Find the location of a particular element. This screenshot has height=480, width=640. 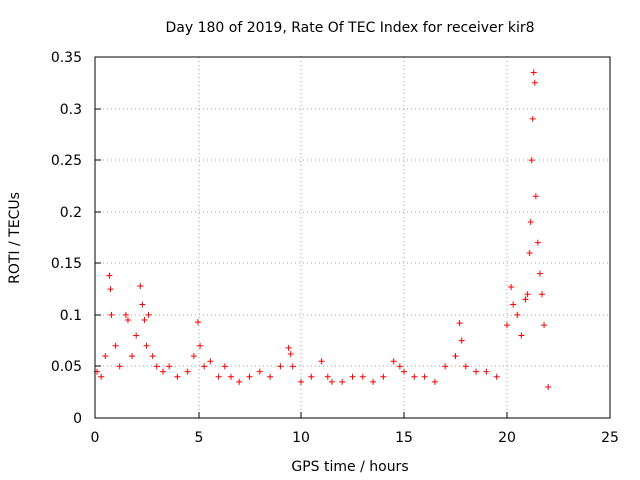

y-tick-label: 0.05 is located at coordinates (66, 367).